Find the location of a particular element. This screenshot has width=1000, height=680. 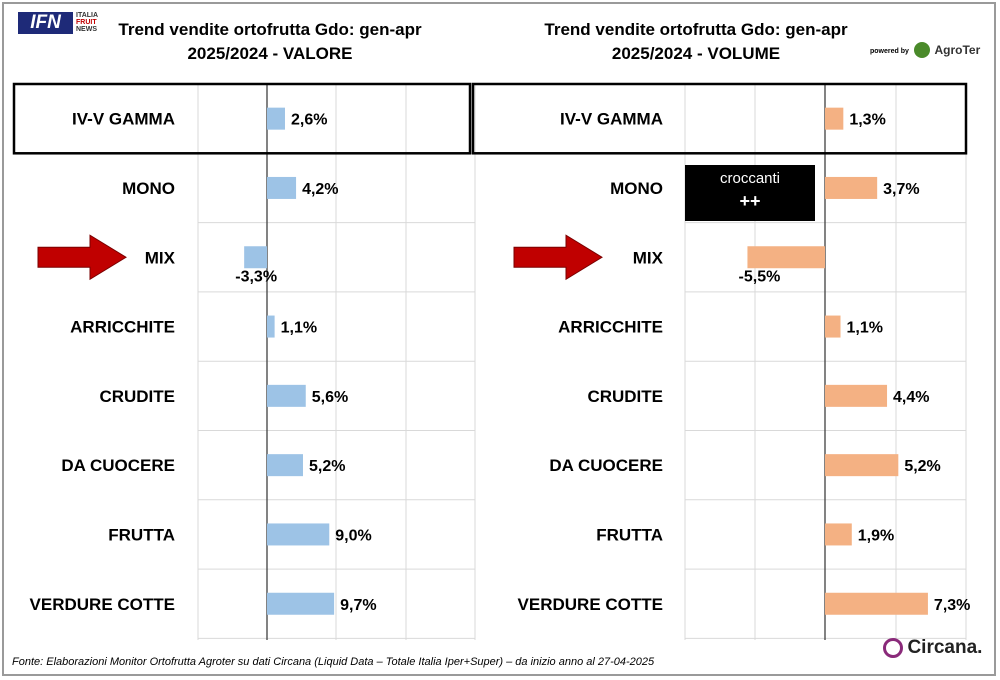

volume-value-label: -5,5% is located at coordinates (760, 276).